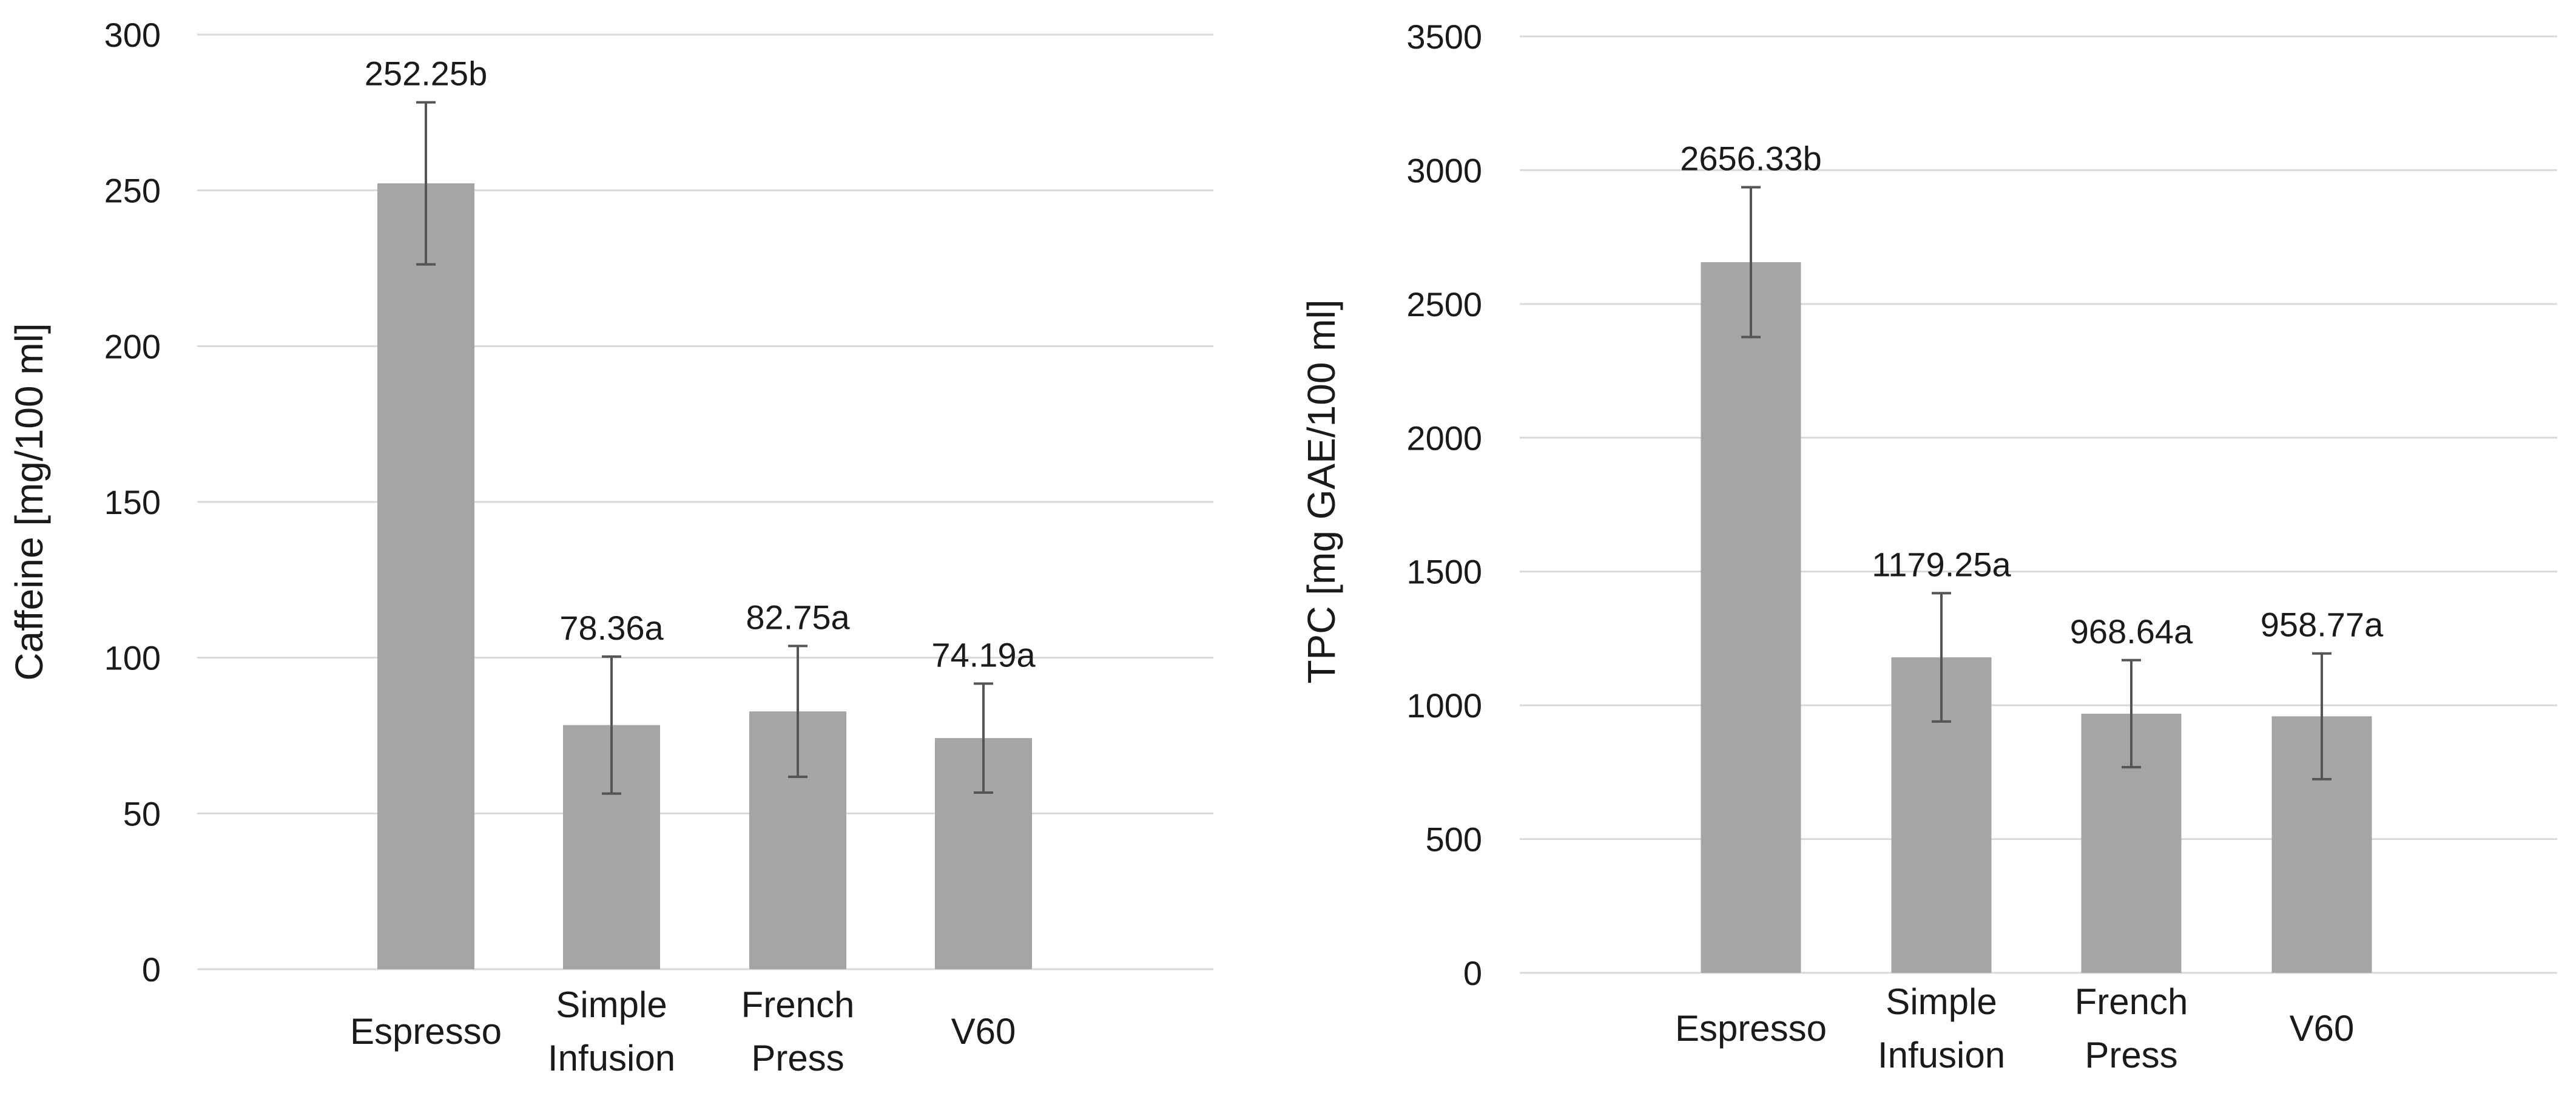  I want to click on y-tick-label: 250, so click(132, 191).